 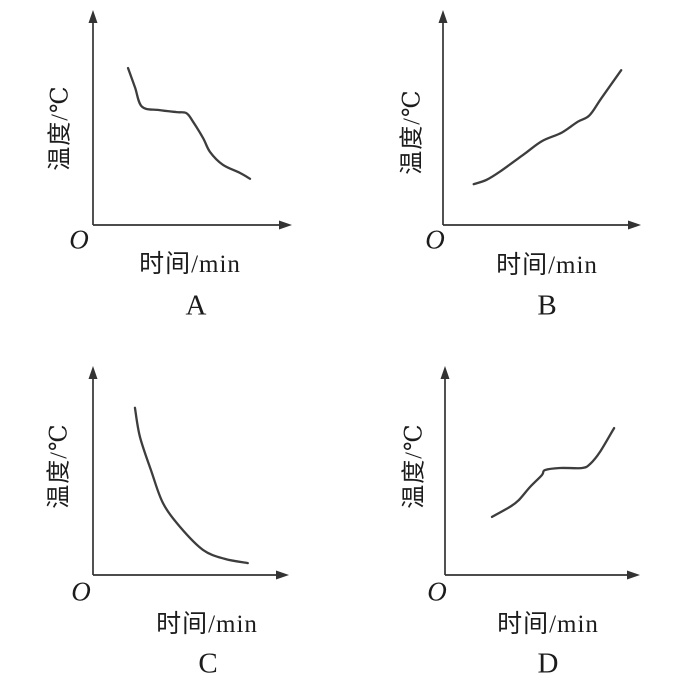 What do you see at coordinates (540, 473) in the screenshot?
I see `chart-d-axes-and-curve` at bounding box center [540, 473].